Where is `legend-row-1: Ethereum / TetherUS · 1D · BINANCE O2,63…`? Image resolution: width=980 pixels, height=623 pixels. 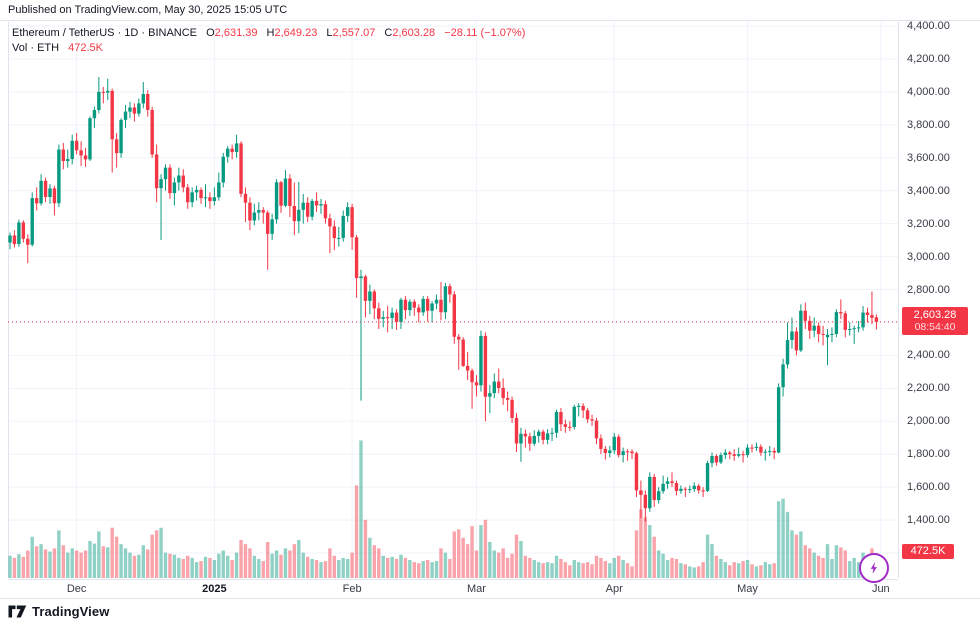
legend-row-1: Ethereum / TetherUS · 1D · BINANCE O2,63… is located at coordinates (268, 33).